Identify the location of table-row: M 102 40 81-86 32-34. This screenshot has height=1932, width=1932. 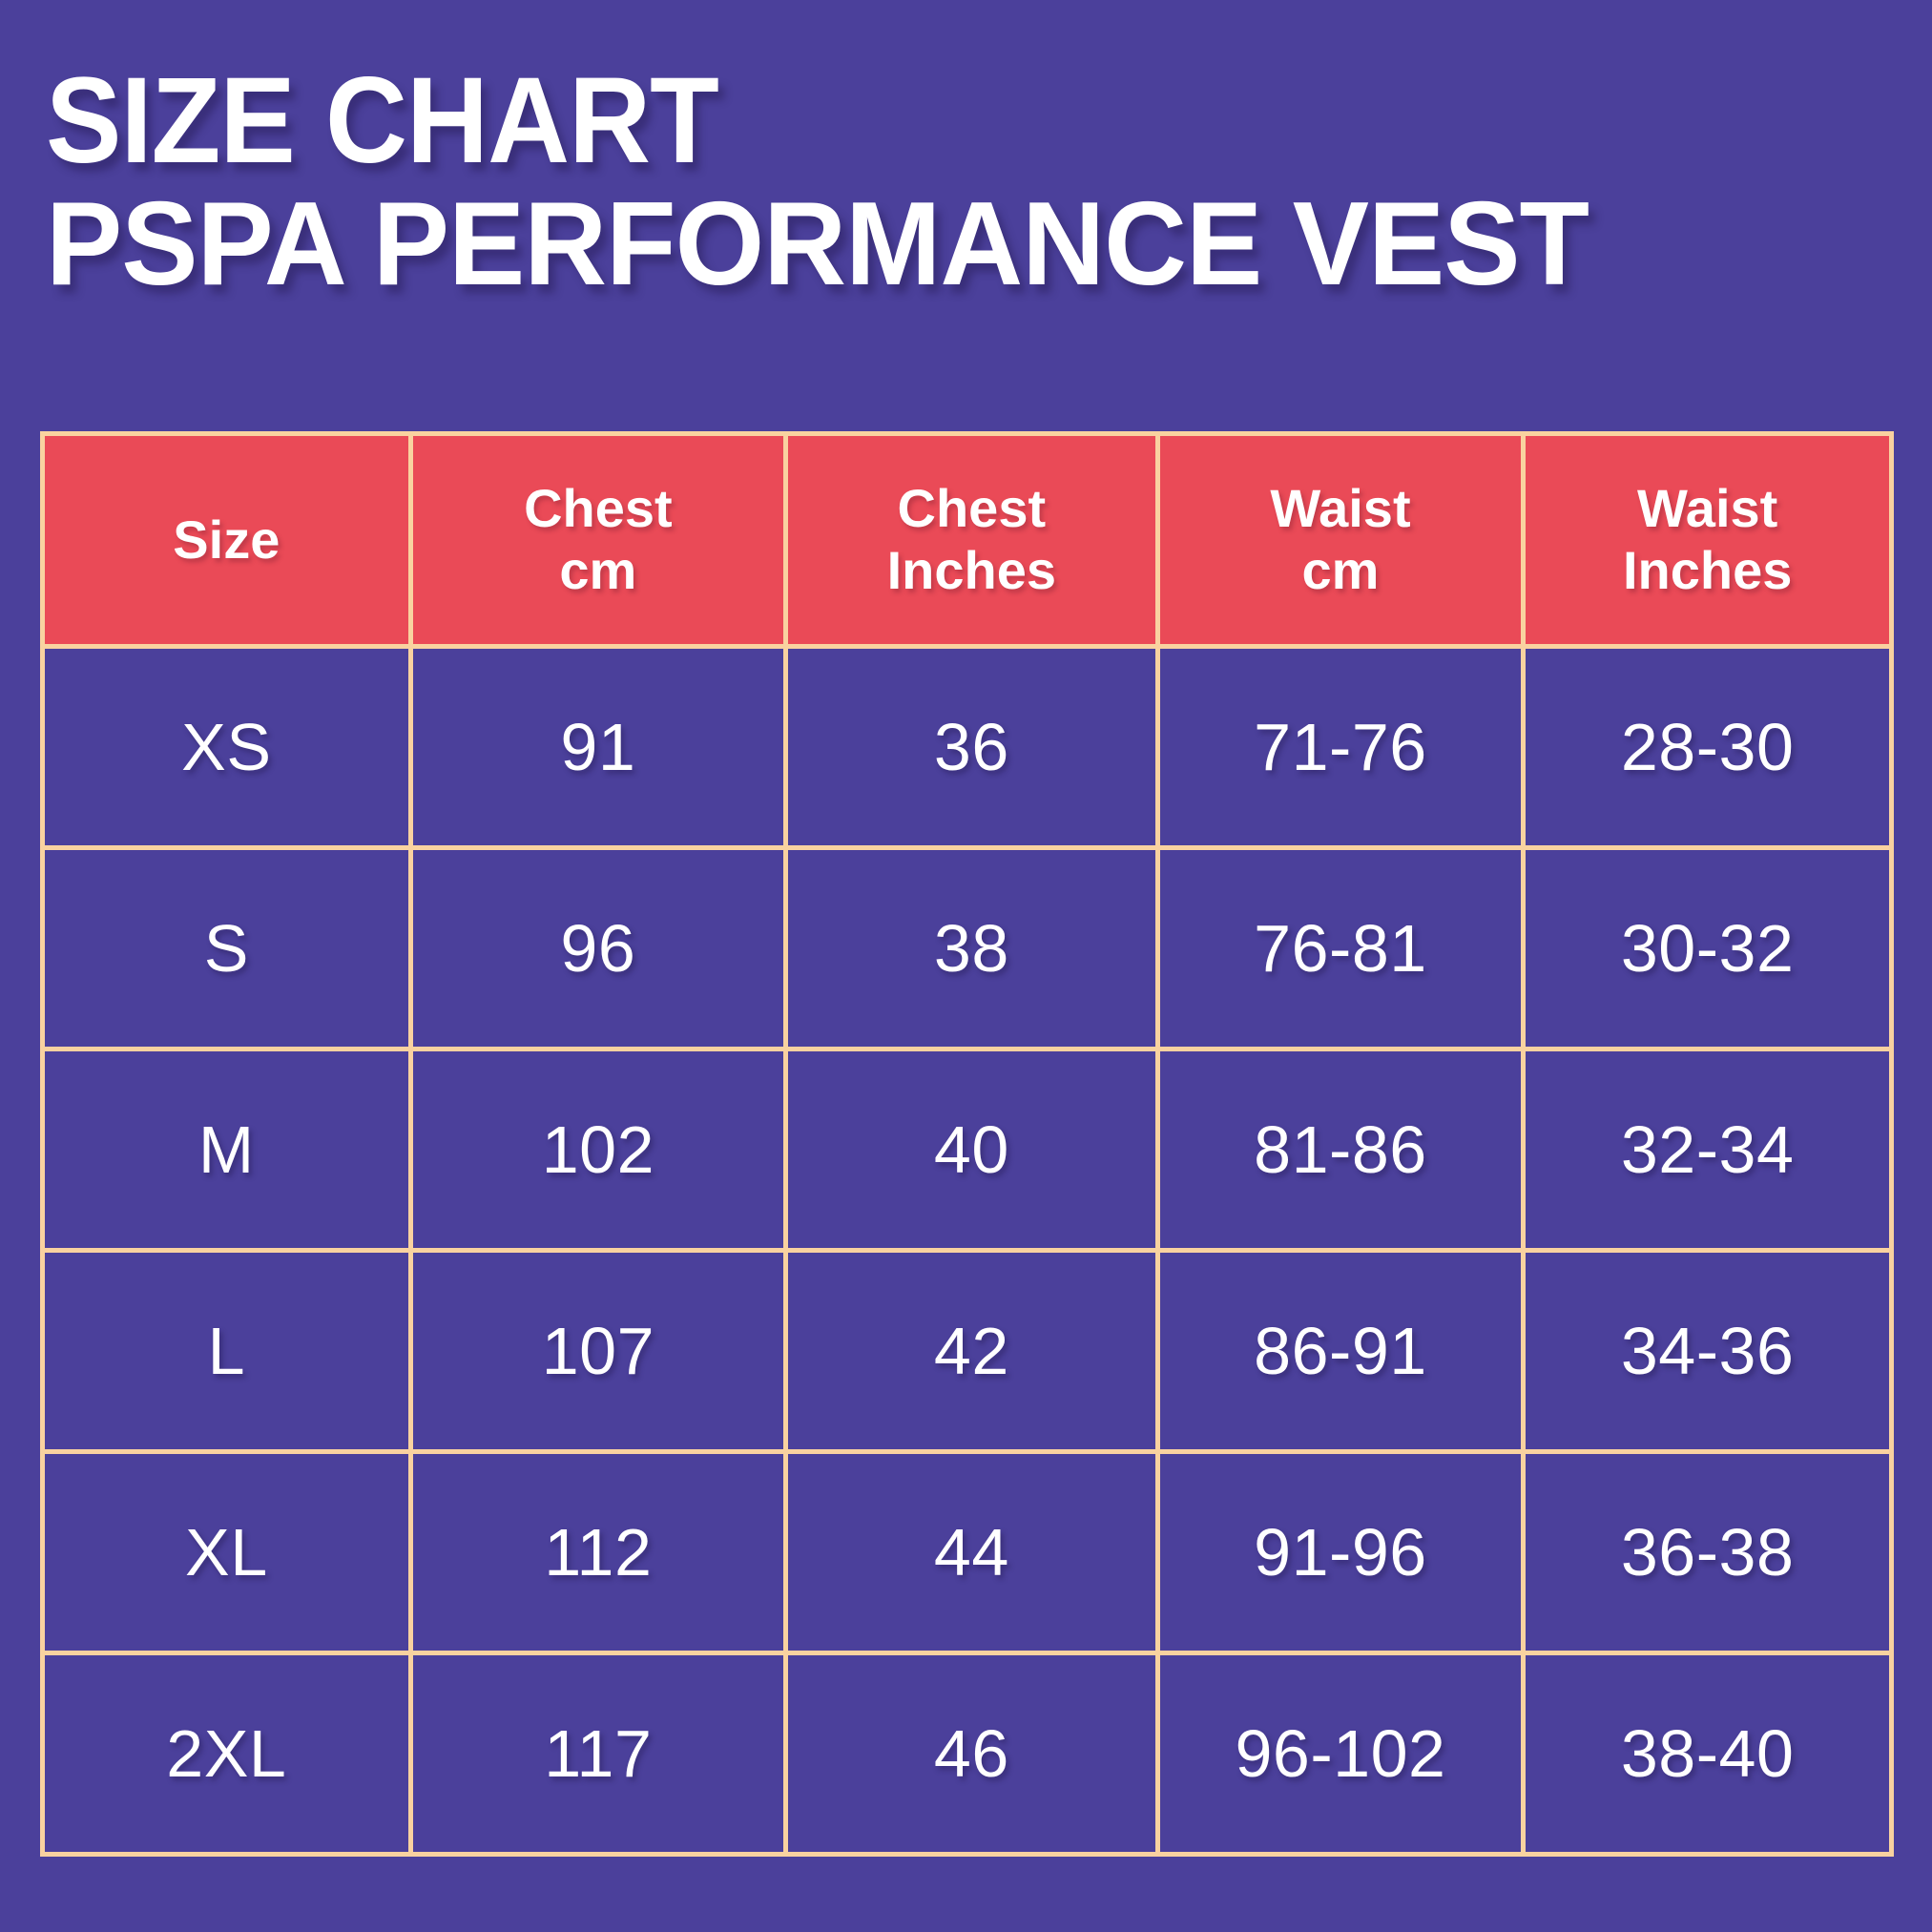
(967, 1150).